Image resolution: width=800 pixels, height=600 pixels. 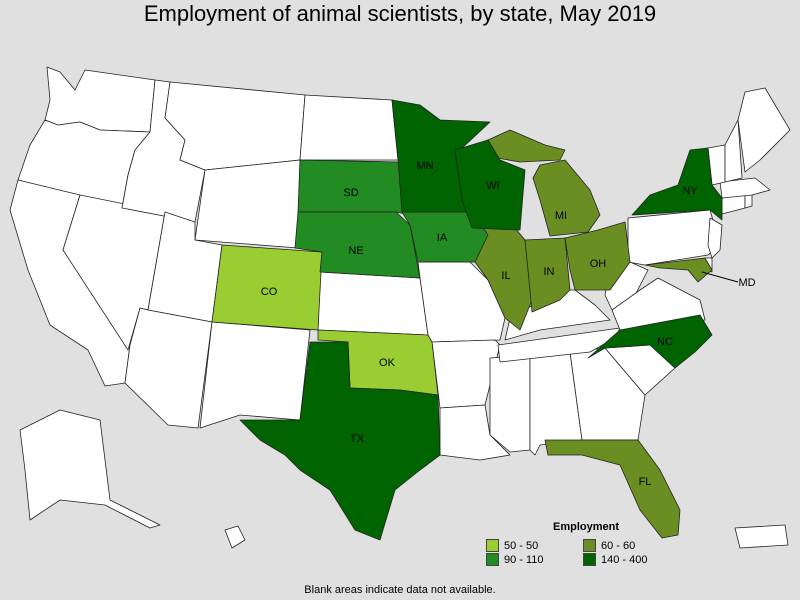 I want to click on state-az, so click(x=168, y=368).